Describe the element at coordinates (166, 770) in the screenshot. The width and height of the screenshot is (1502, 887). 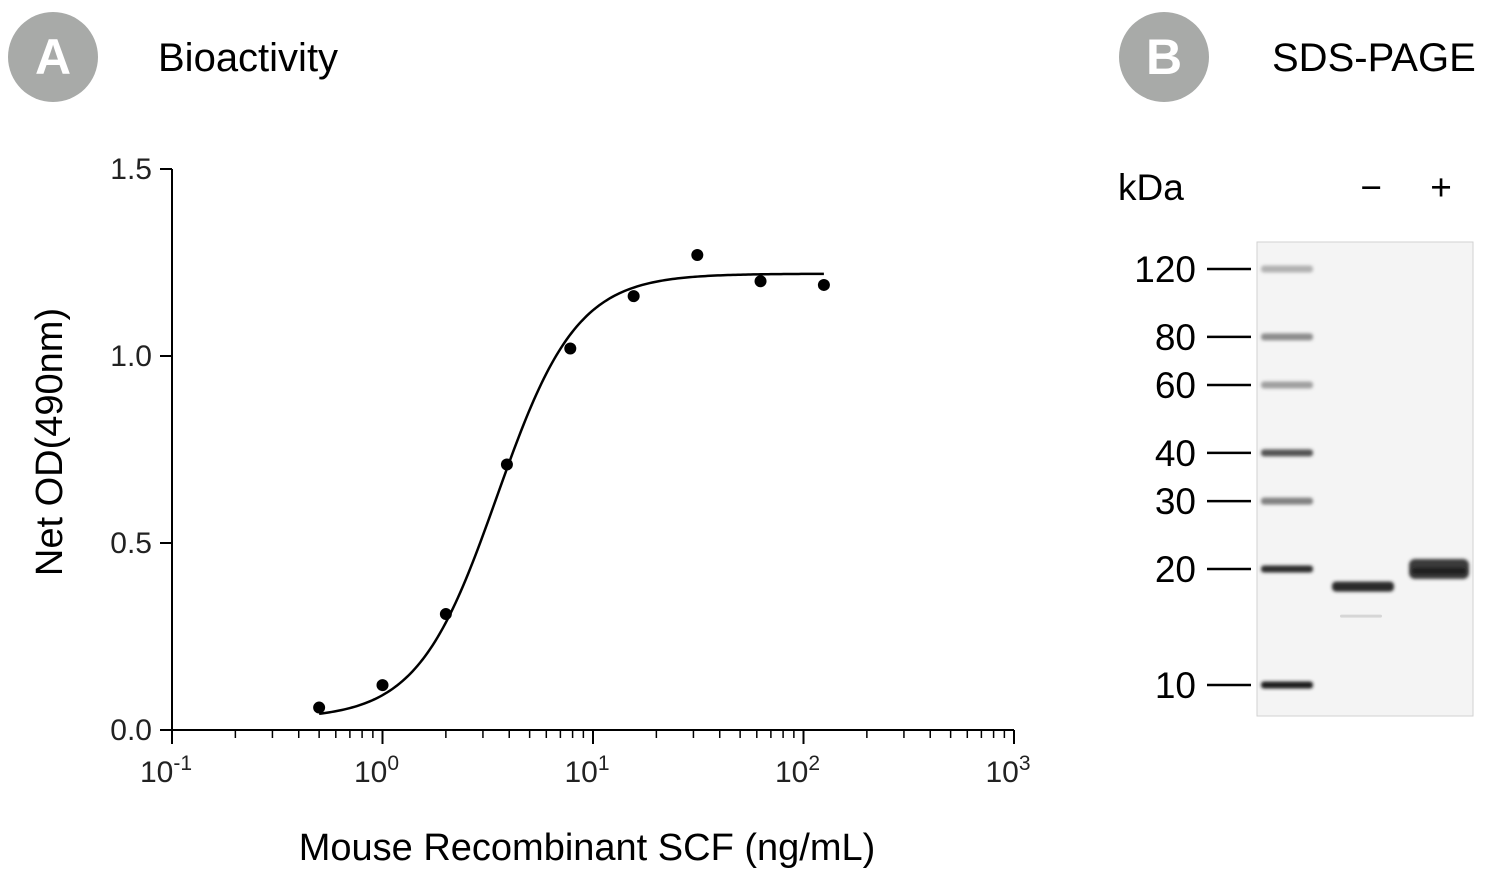
I see `x-tick-label: 10⁻¹` at that location.